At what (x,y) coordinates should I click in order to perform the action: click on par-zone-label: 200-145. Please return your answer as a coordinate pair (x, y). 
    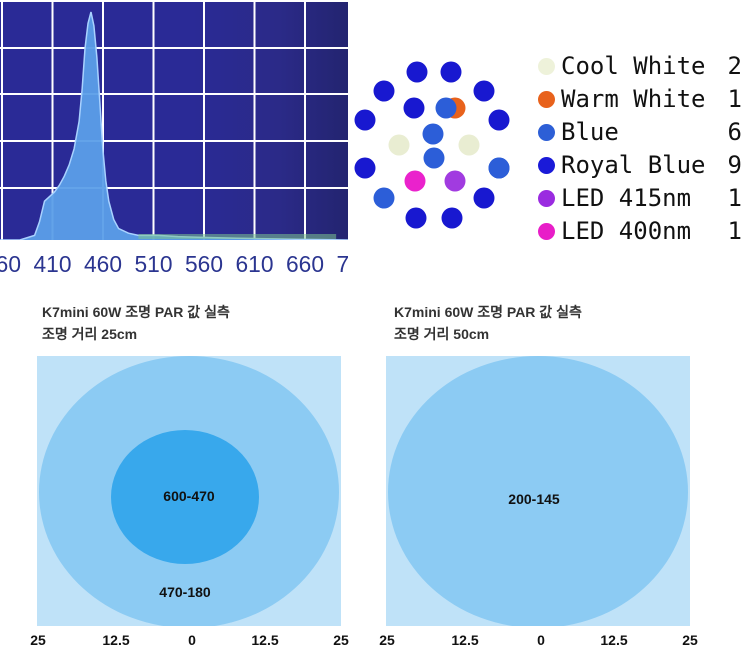
    Looking at the image, I should click on (534, 499).